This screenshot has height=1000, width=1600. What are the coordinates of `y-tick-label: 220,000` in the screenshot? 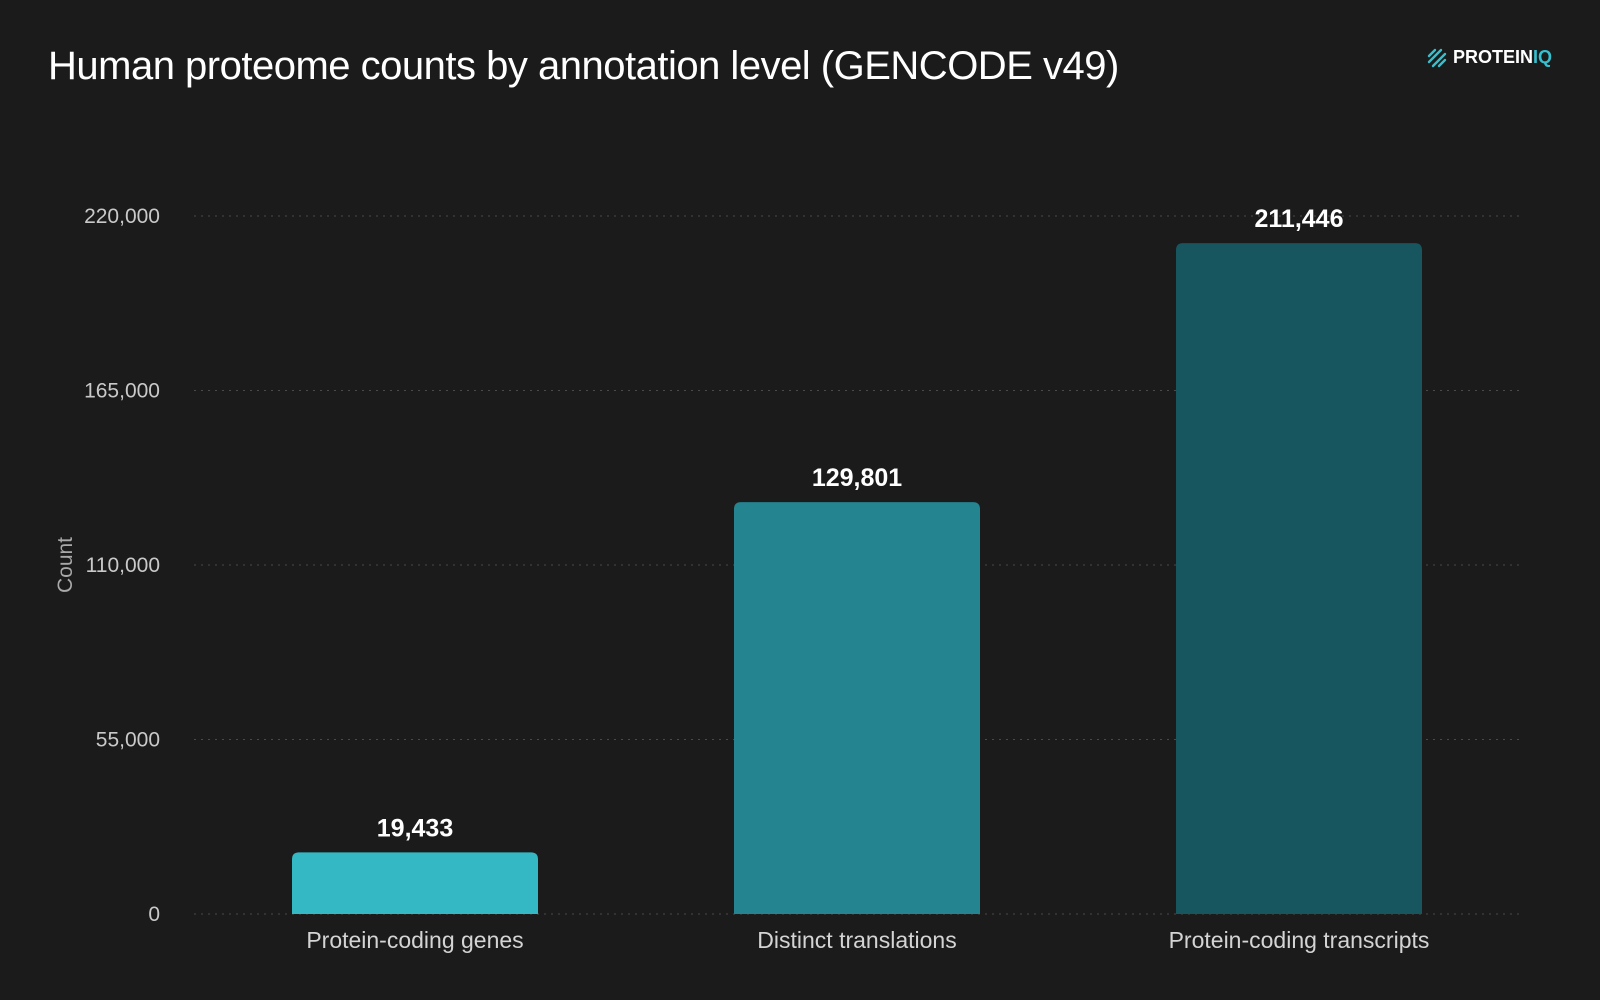 It's located at (122, 216).